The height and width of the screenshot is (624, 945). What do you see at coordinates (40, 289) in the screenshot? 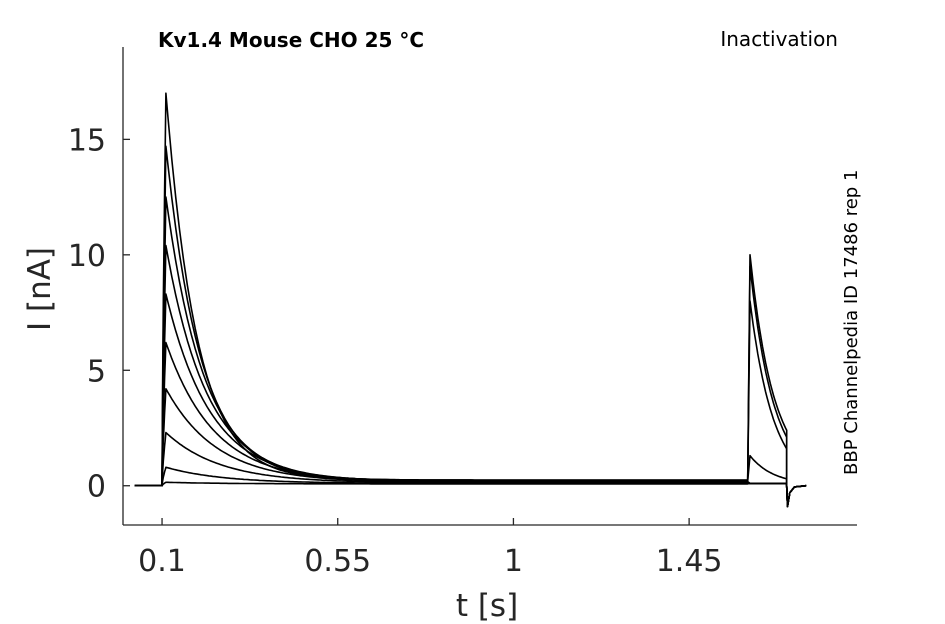
I see `y-axis-label: I [nA]` at bounding box center [40, 289].